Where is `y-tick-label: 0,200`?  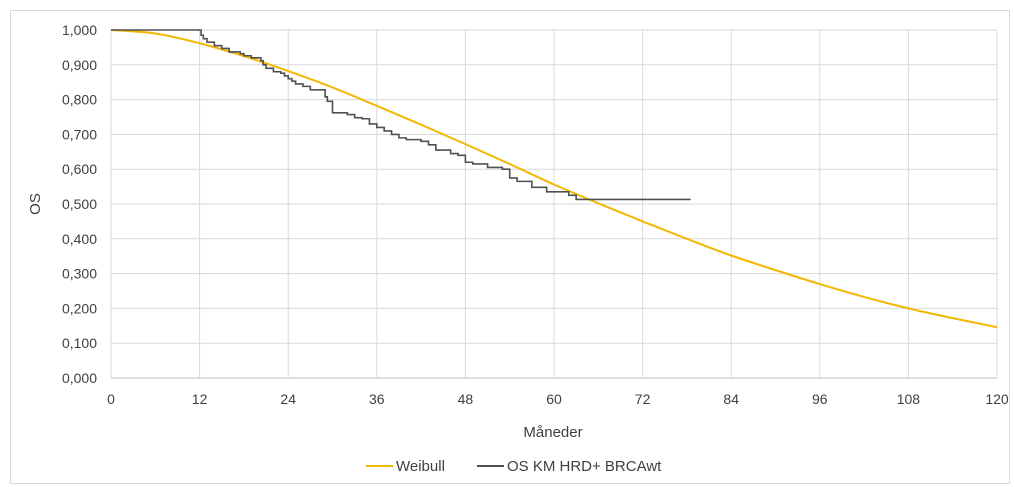 y-tick-label: 0,200 is located at coordinates (79, 308).